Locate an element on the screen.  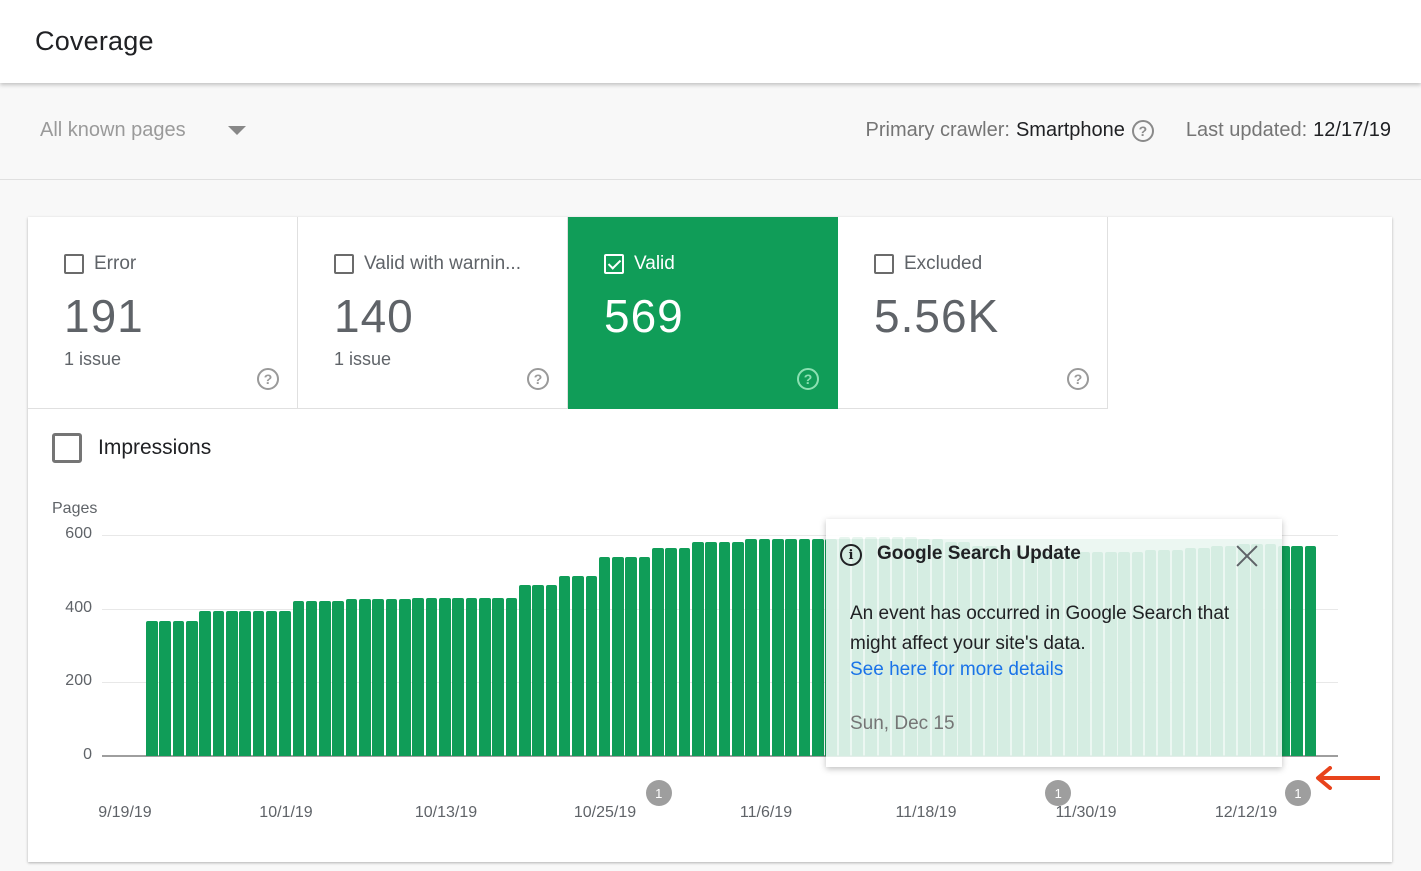
tile-valid-with-warnings: Valid with warnin... 140 1 issue ? is located at coordinates (433, 313).